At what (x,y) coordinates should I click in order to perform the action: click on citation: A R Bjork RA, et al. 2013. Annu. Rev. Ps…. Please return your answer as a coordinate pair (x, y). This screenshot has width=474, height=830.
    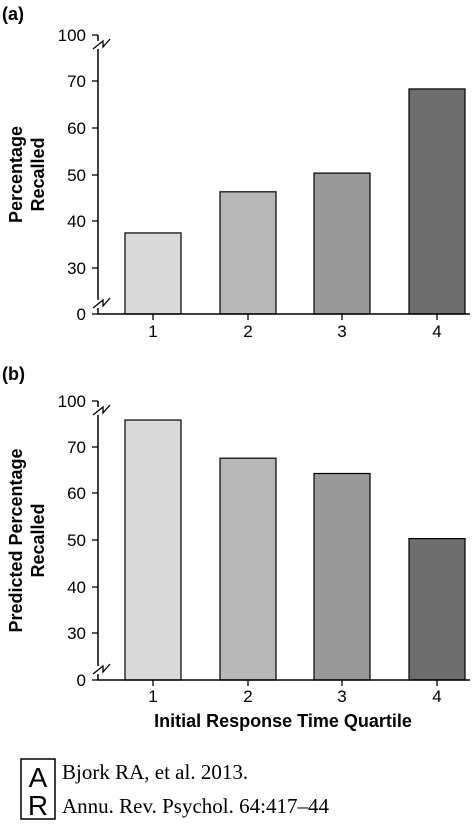
    Looking at the image, I should click on (240, 791).